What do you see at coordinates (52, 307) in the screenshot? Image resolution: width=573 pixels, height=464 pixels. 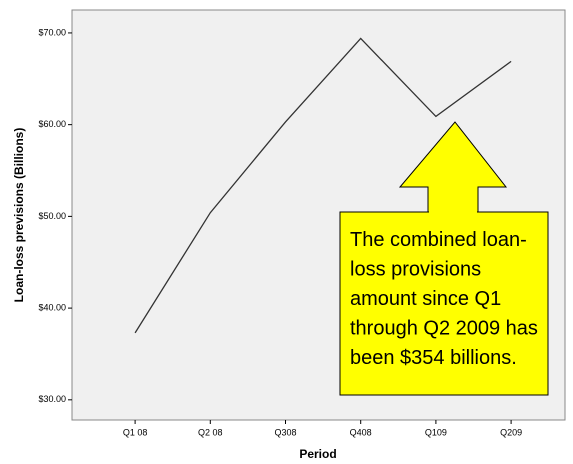 I see `y-tick-label: $40.00` at bounding box center [52, 307].